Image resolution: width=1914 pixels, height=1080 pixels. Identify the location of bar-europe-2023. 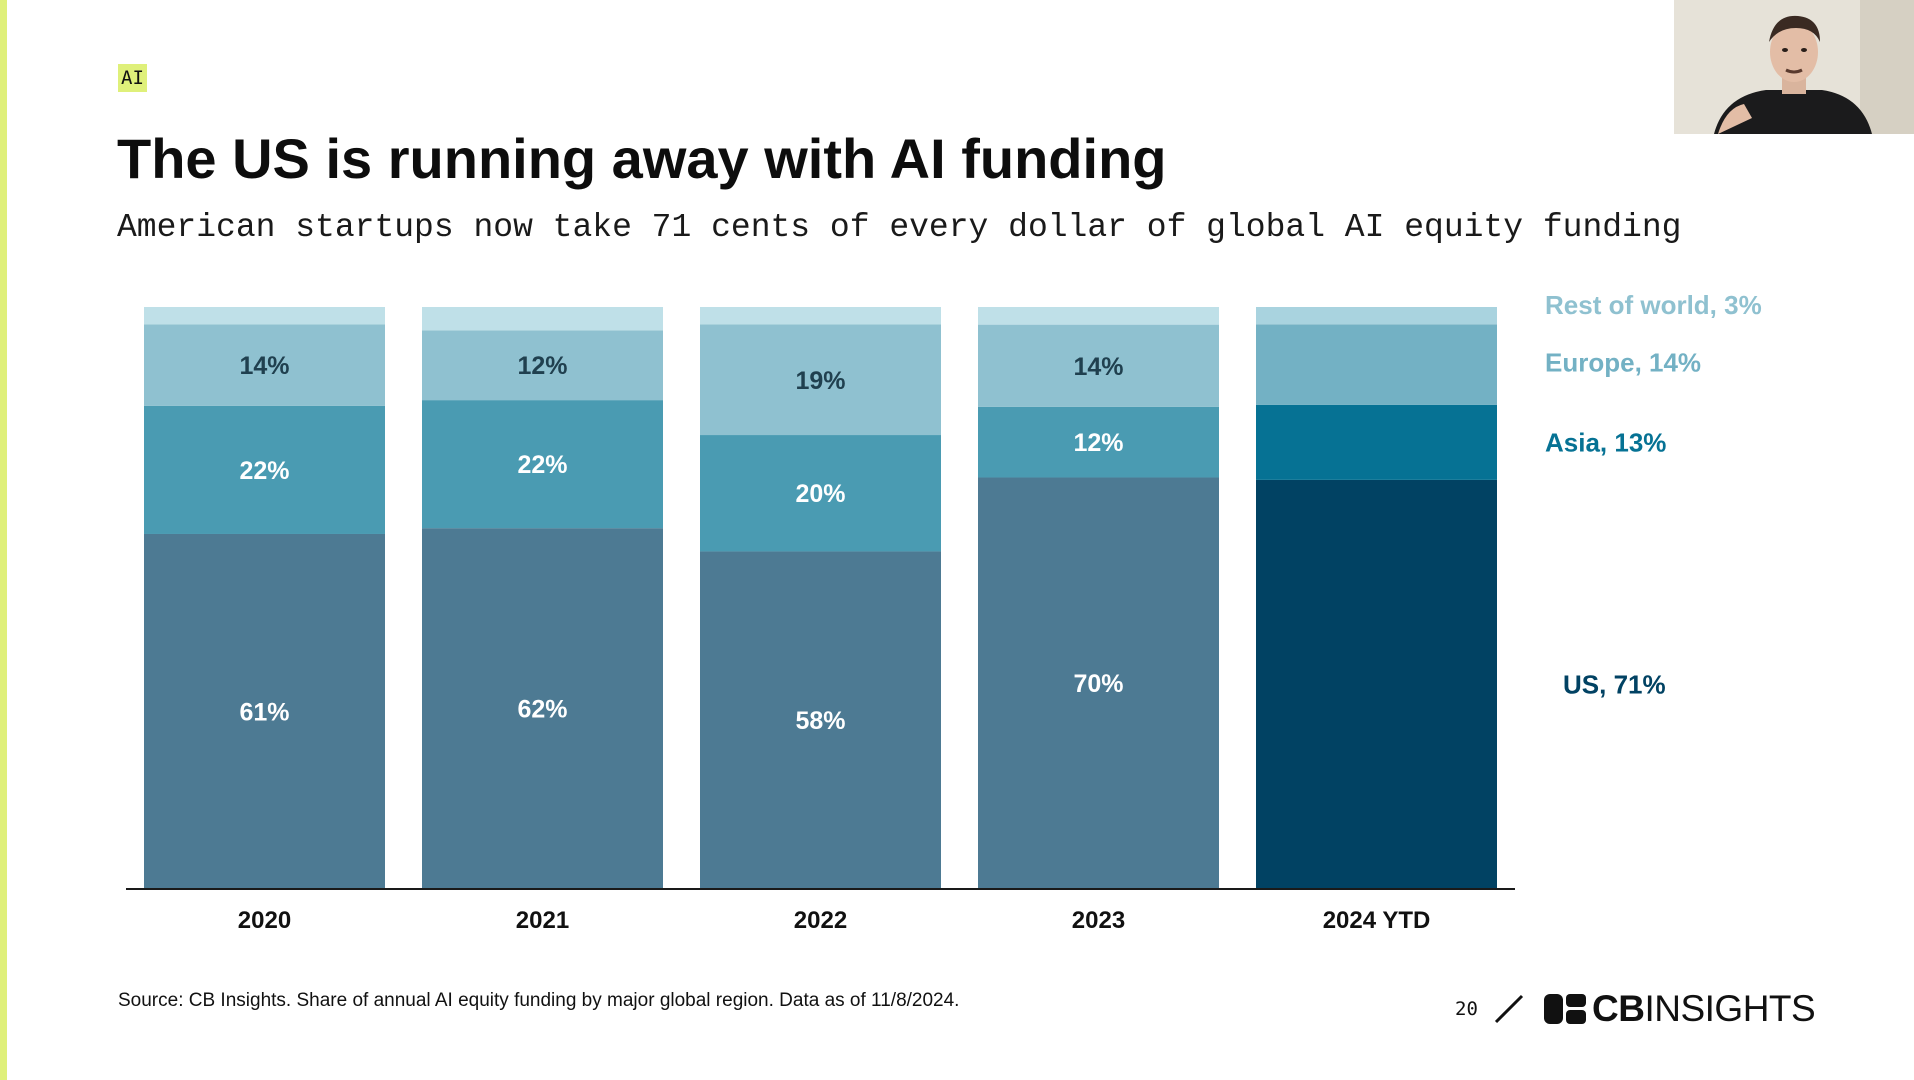
(1098, 365).